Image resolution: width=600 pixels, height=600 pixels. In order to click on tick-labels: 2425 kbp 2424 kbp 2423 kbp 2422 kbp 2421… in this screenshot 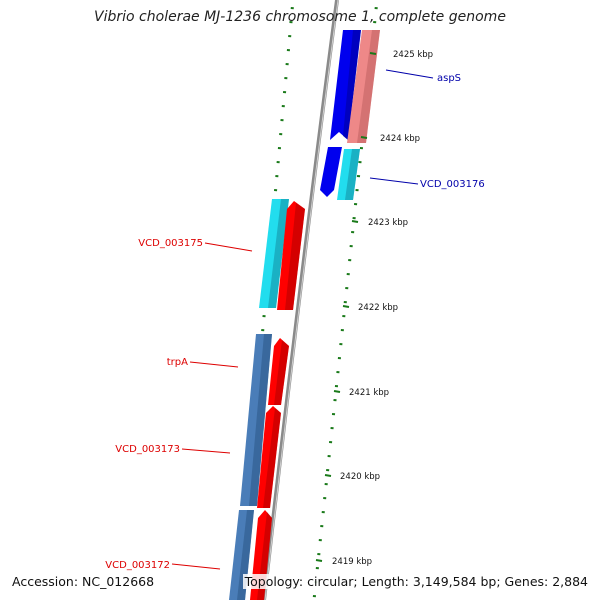, I will do `click(382, 308)`.